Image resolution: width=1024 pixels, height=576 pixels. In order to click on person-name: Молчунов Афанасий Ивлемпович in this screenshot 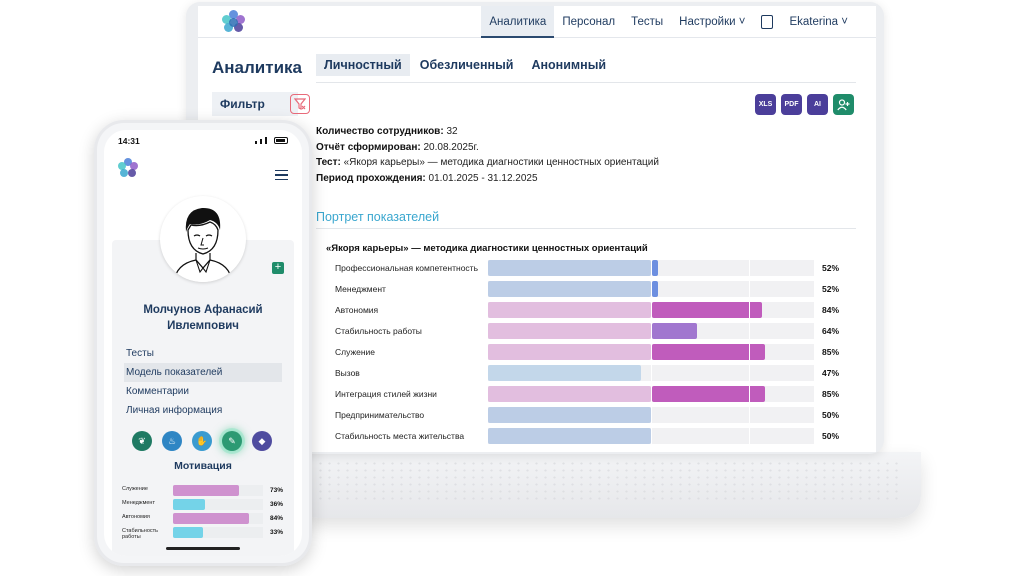, I will do `click(203, 318)`.